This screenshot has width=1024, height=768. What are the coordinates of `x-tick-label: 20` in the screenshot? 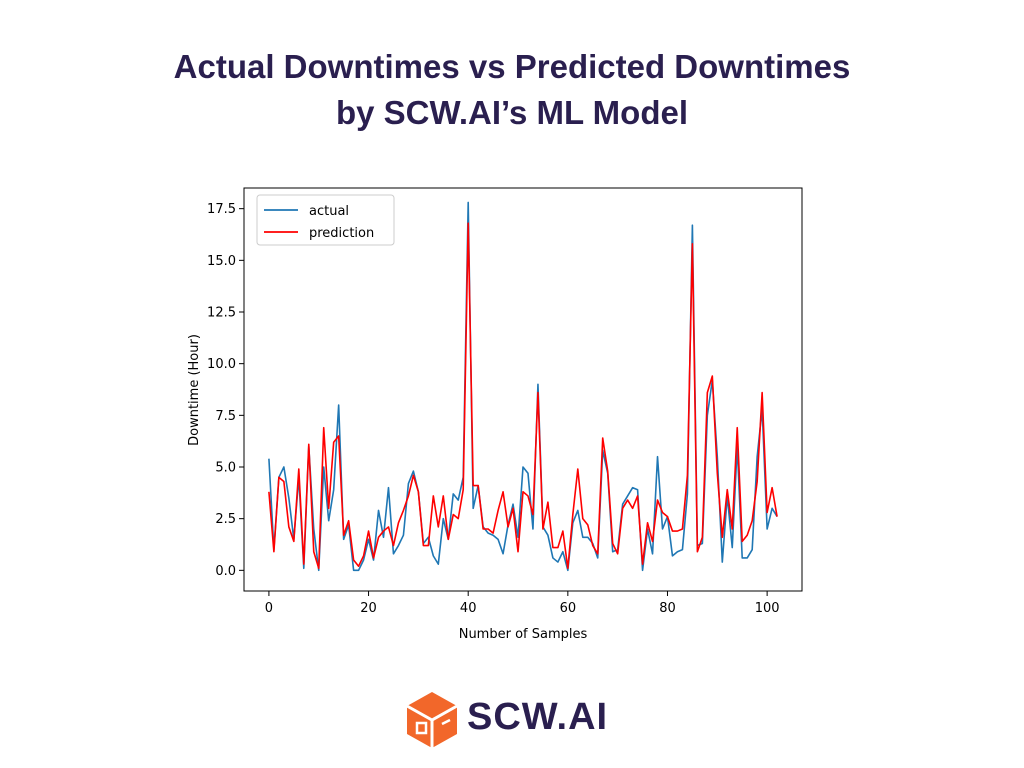 It's located at (368, 608).